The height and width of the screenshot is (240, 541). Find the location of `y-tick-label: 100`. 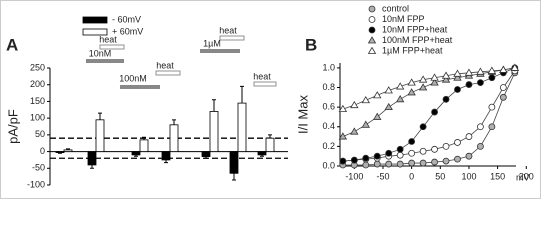

y-tick-label: 100 is located at coordinates (37, 118).